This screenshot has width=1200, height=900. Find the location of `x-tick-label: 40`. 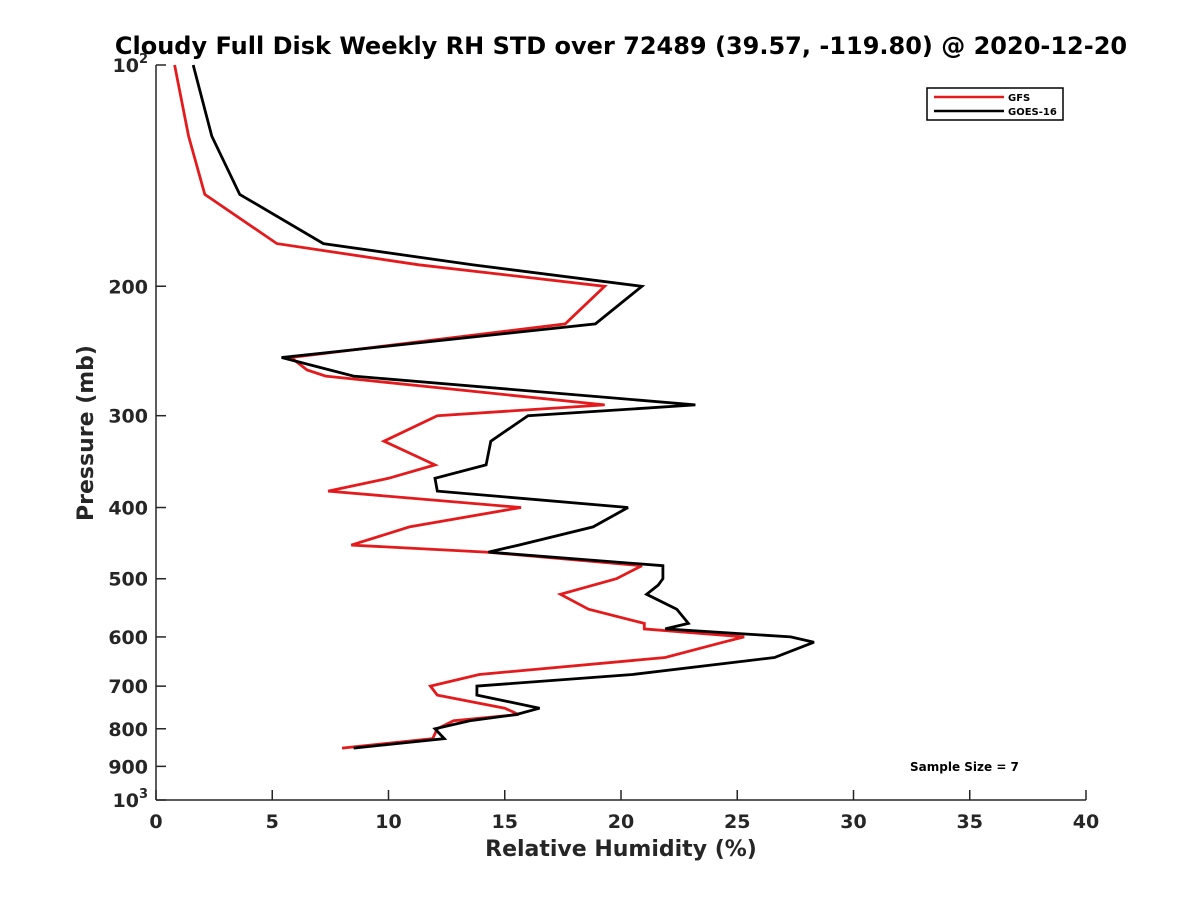

x-tick-label: 40 is located at coordinates (1086, 822).